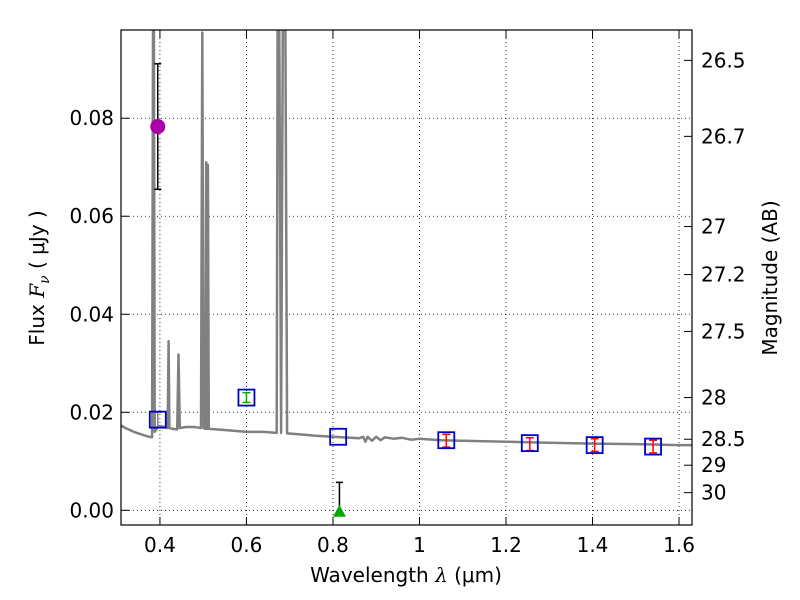  Describe the element at coordinates (723, 275) in the screenshot. I see `right-tick-label: 27.2` at that location.